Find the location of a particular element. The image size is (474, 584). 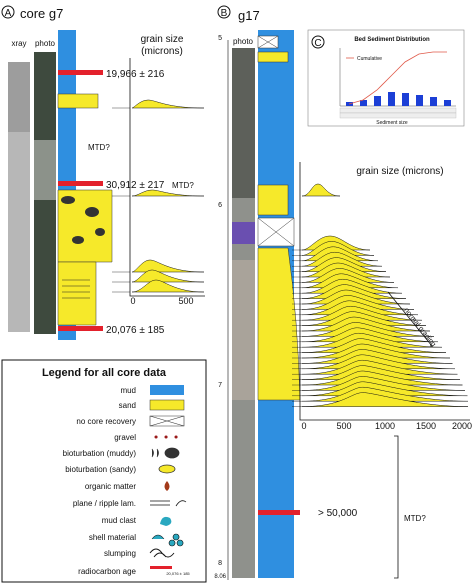

age-label: 30,912 ± 217 is located at coordinates (135, 185).